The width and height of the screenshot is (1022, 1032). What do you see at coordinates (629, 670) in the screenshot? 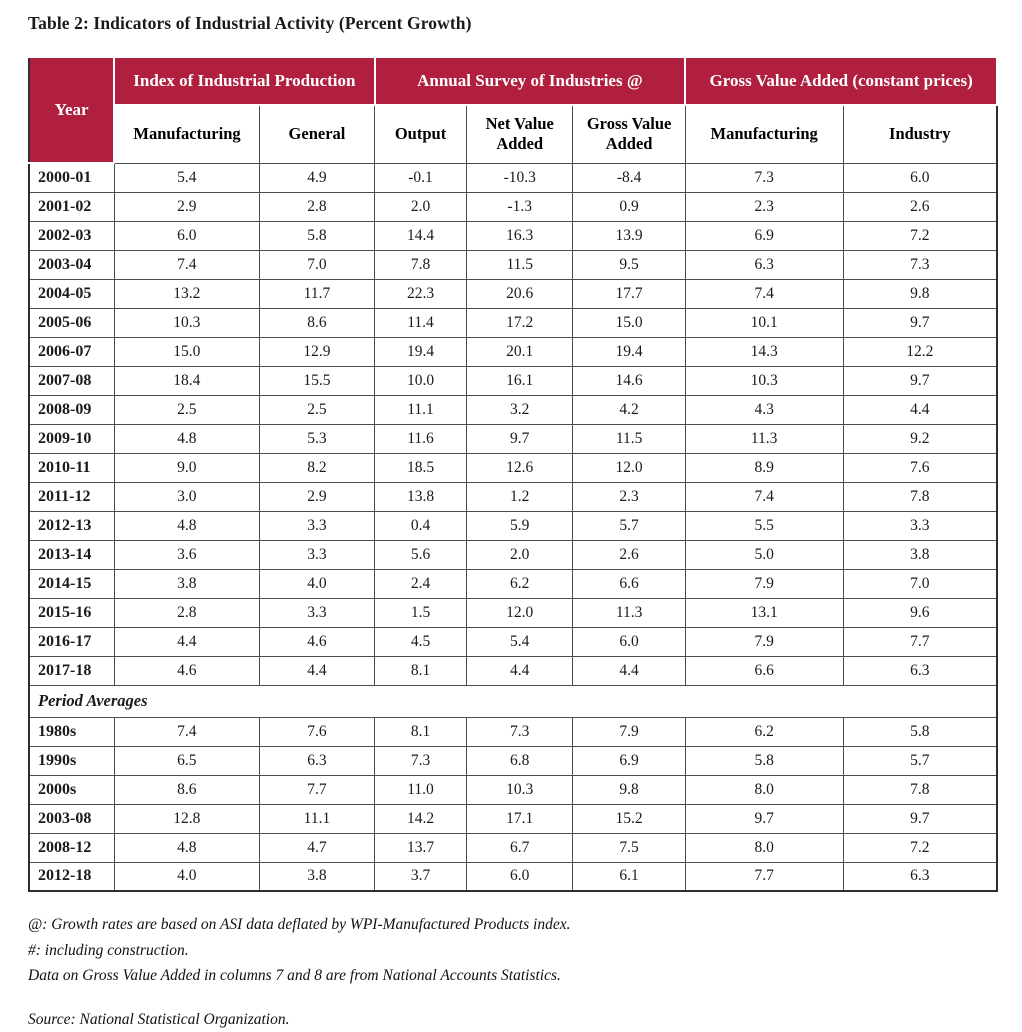
I see `value-cell-asi-gross-value-added: 4.4` at bounding box center [629, 670].